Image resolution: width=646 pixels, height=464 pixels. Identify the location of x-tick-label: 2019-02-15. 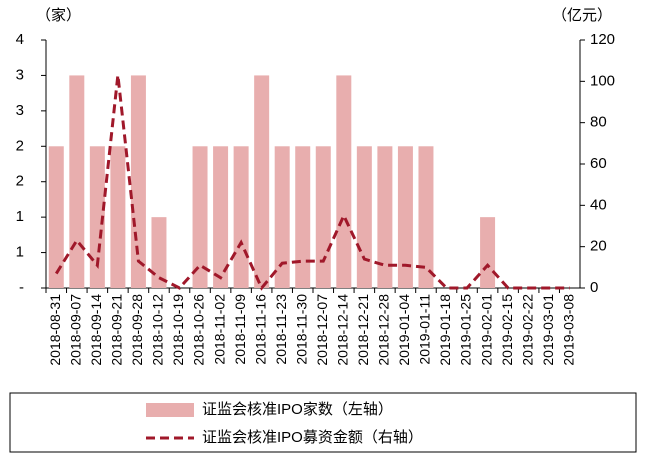
(507, 330).